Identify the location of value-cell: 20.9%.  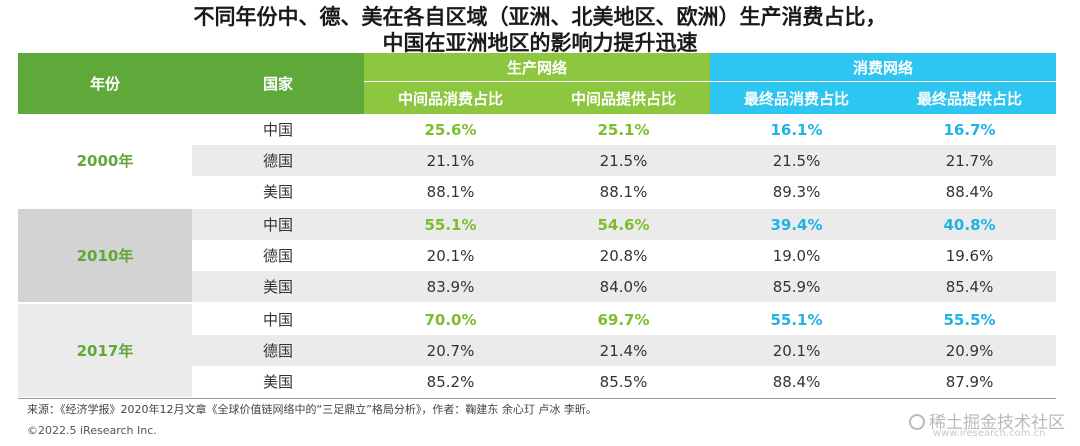
(970, 350).